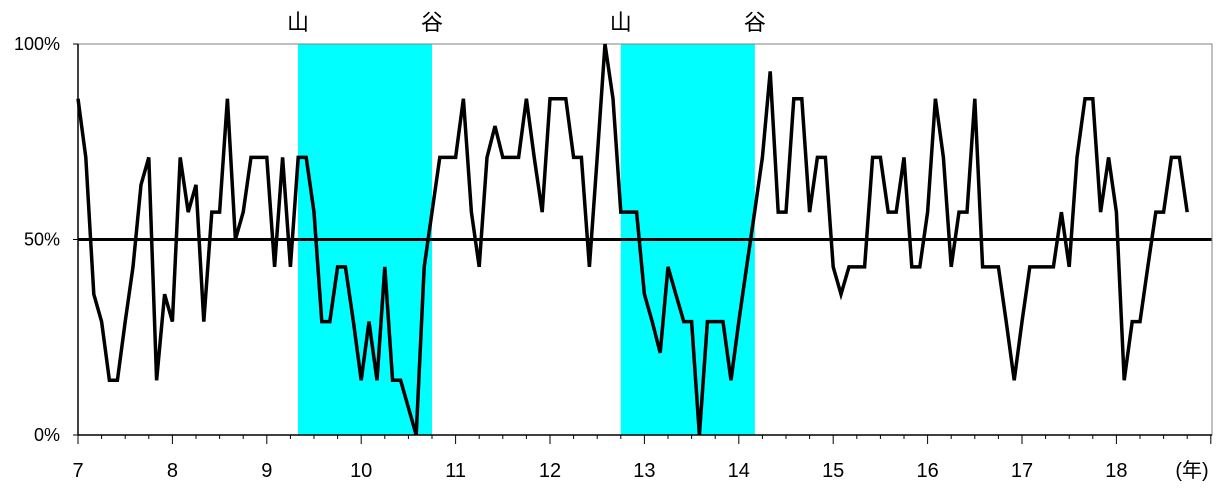 Image resolution: width=1228 pixels, height=488 pixels. Describe the element at coordinates (47, 435) in the screenshot. I see `y-tick-label-0: 0%` at that location.